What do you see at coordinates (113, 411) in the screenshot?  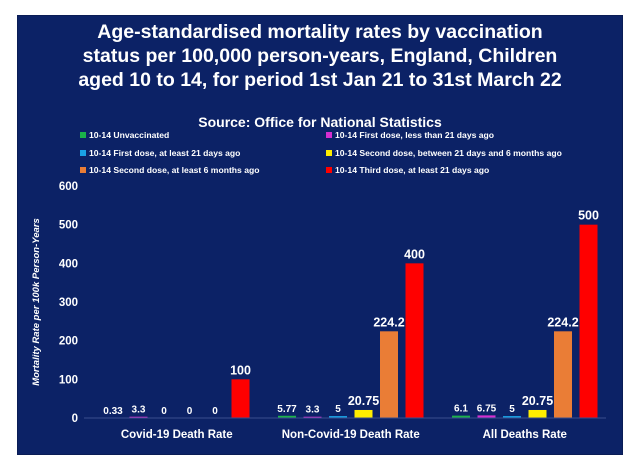 I see `data-label: 0.33` at bounding box center [113, 411].